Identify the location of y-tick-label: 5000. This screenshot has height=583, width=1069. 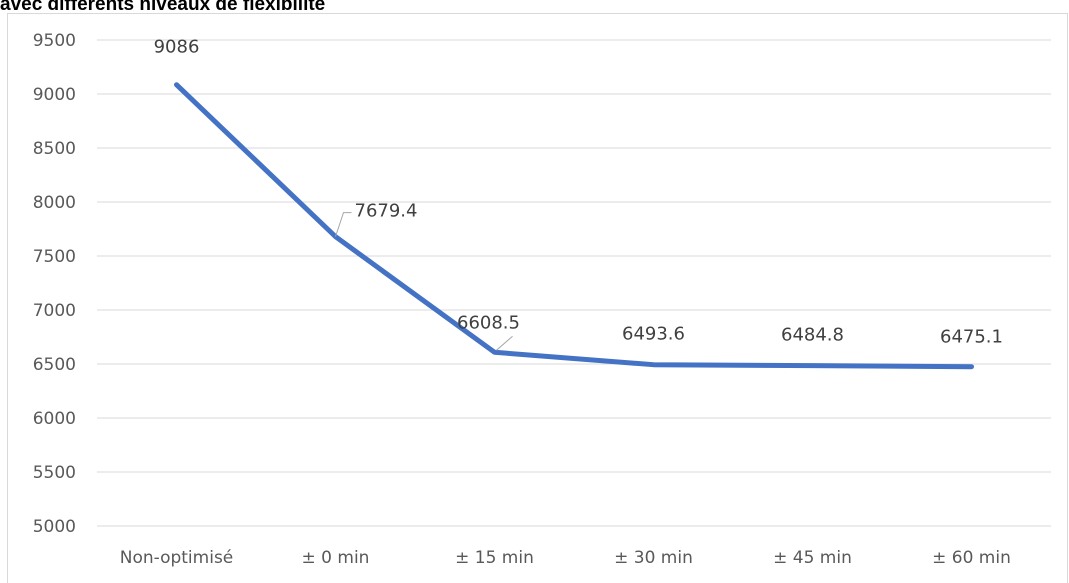
(54, 527).